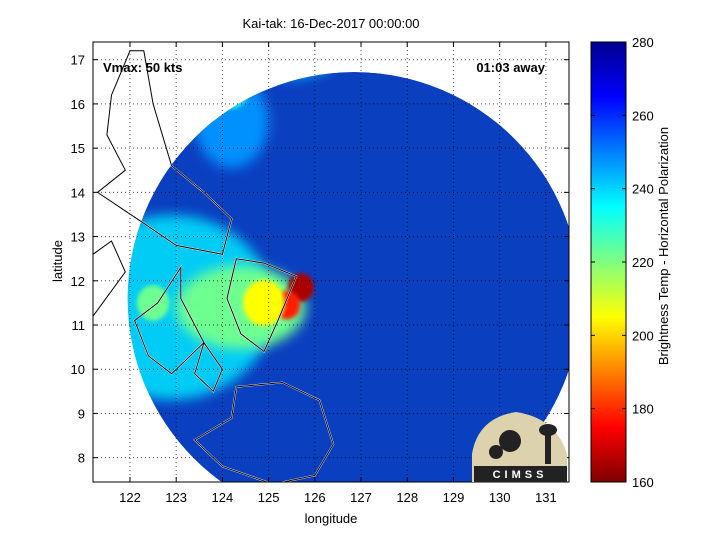  I want to click on y-tick-label-9: 9, so click(81, 413).